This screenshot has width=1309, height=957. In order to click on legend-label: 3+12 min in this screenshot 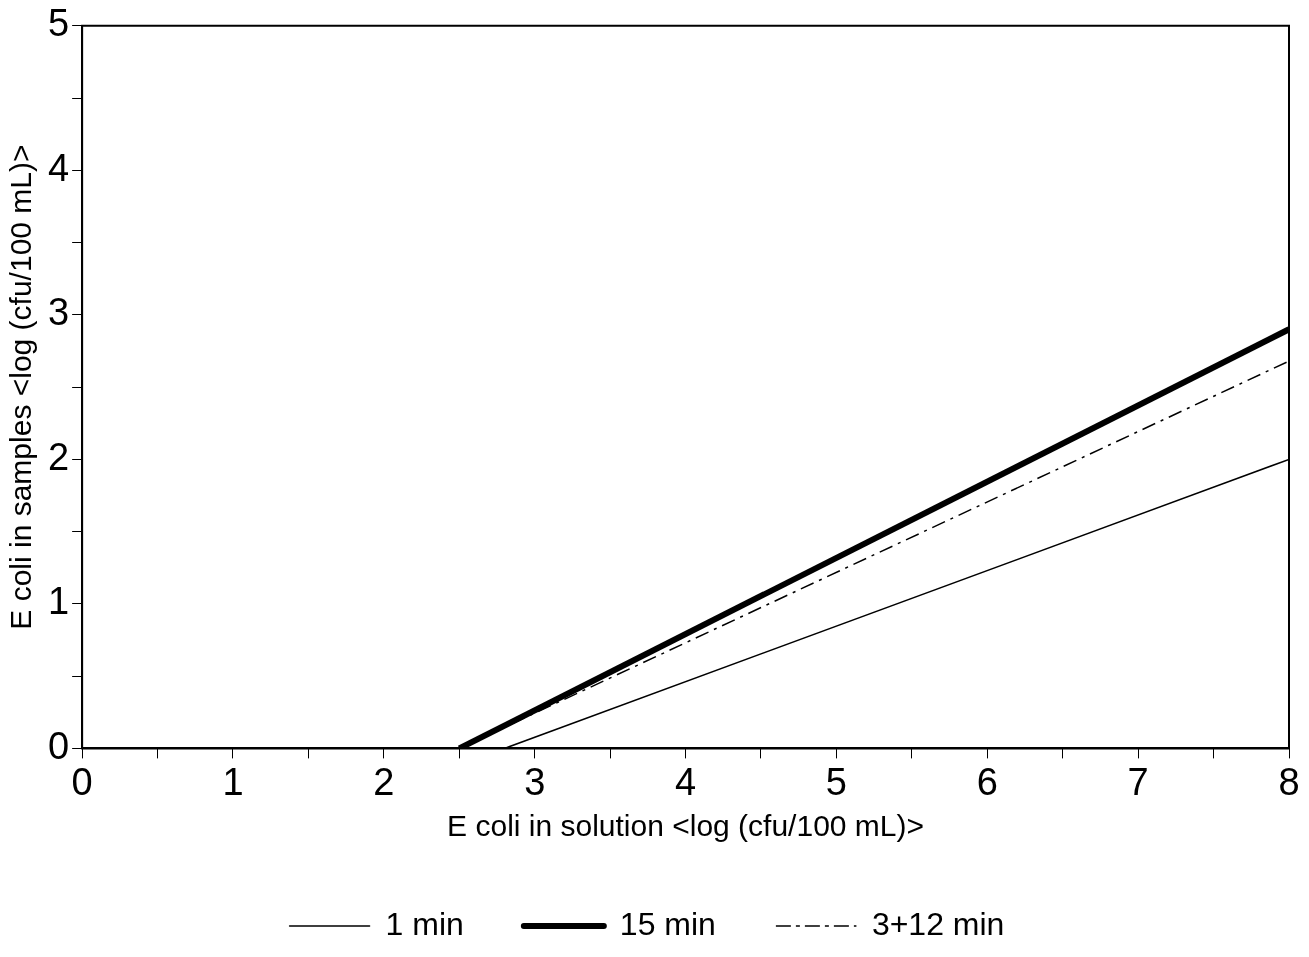, I will do `click(938, 923)`.